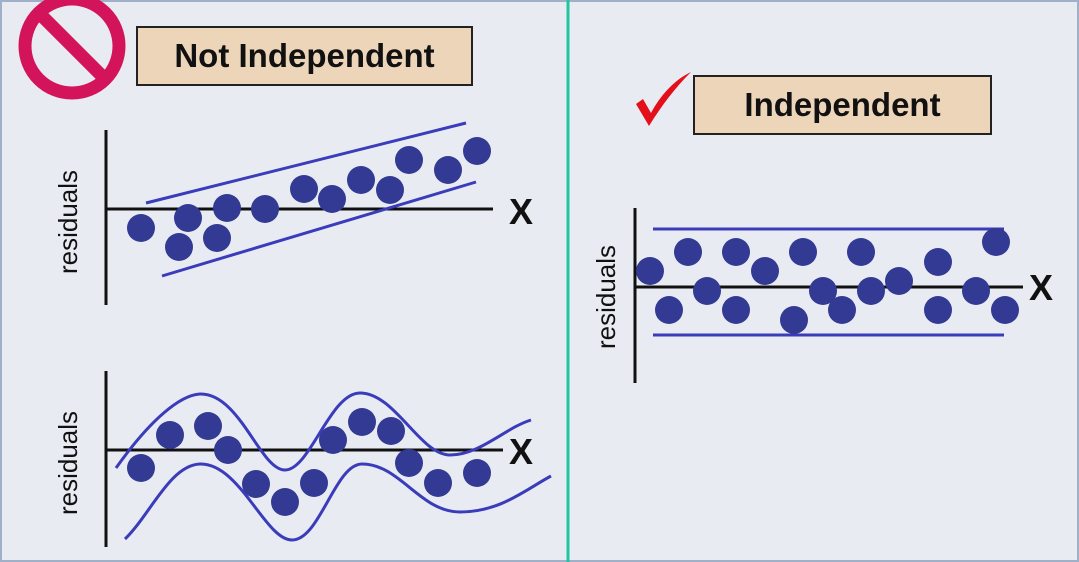 The height and width of the screenshot is (562, 1079). I want to click on independent-label: Independent, so click(842, 105).